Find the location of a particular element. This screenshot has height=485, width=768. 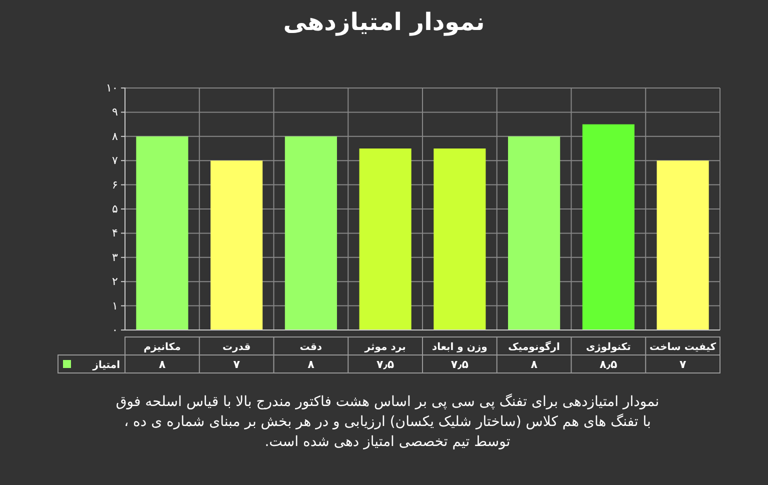

y-tick-label: ۸ is located at coordinates (115, 136).